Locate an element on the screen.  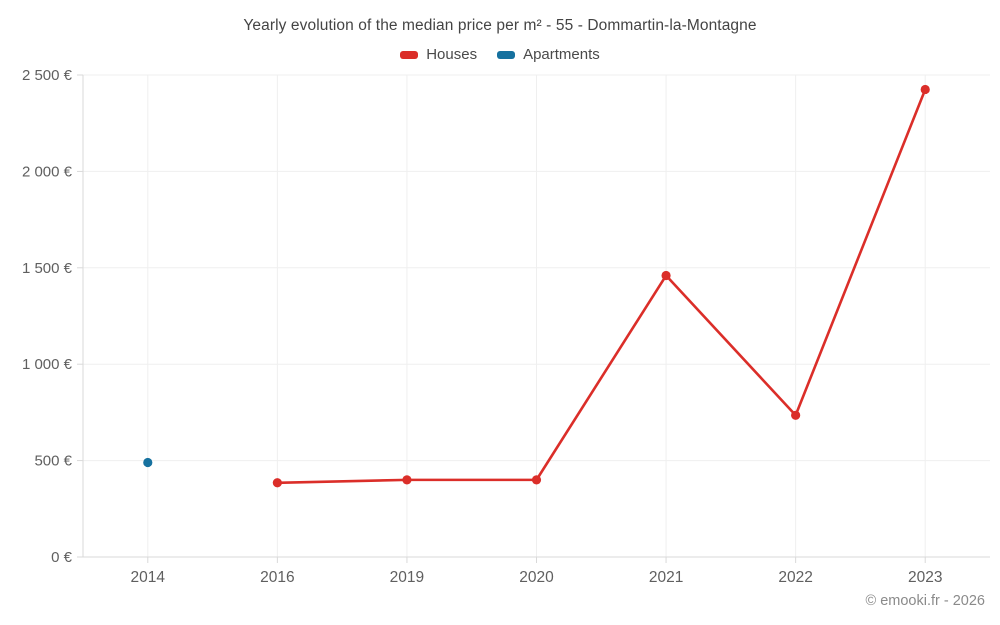
x-tick-label: 2023 is located at coordinates (925, 577).